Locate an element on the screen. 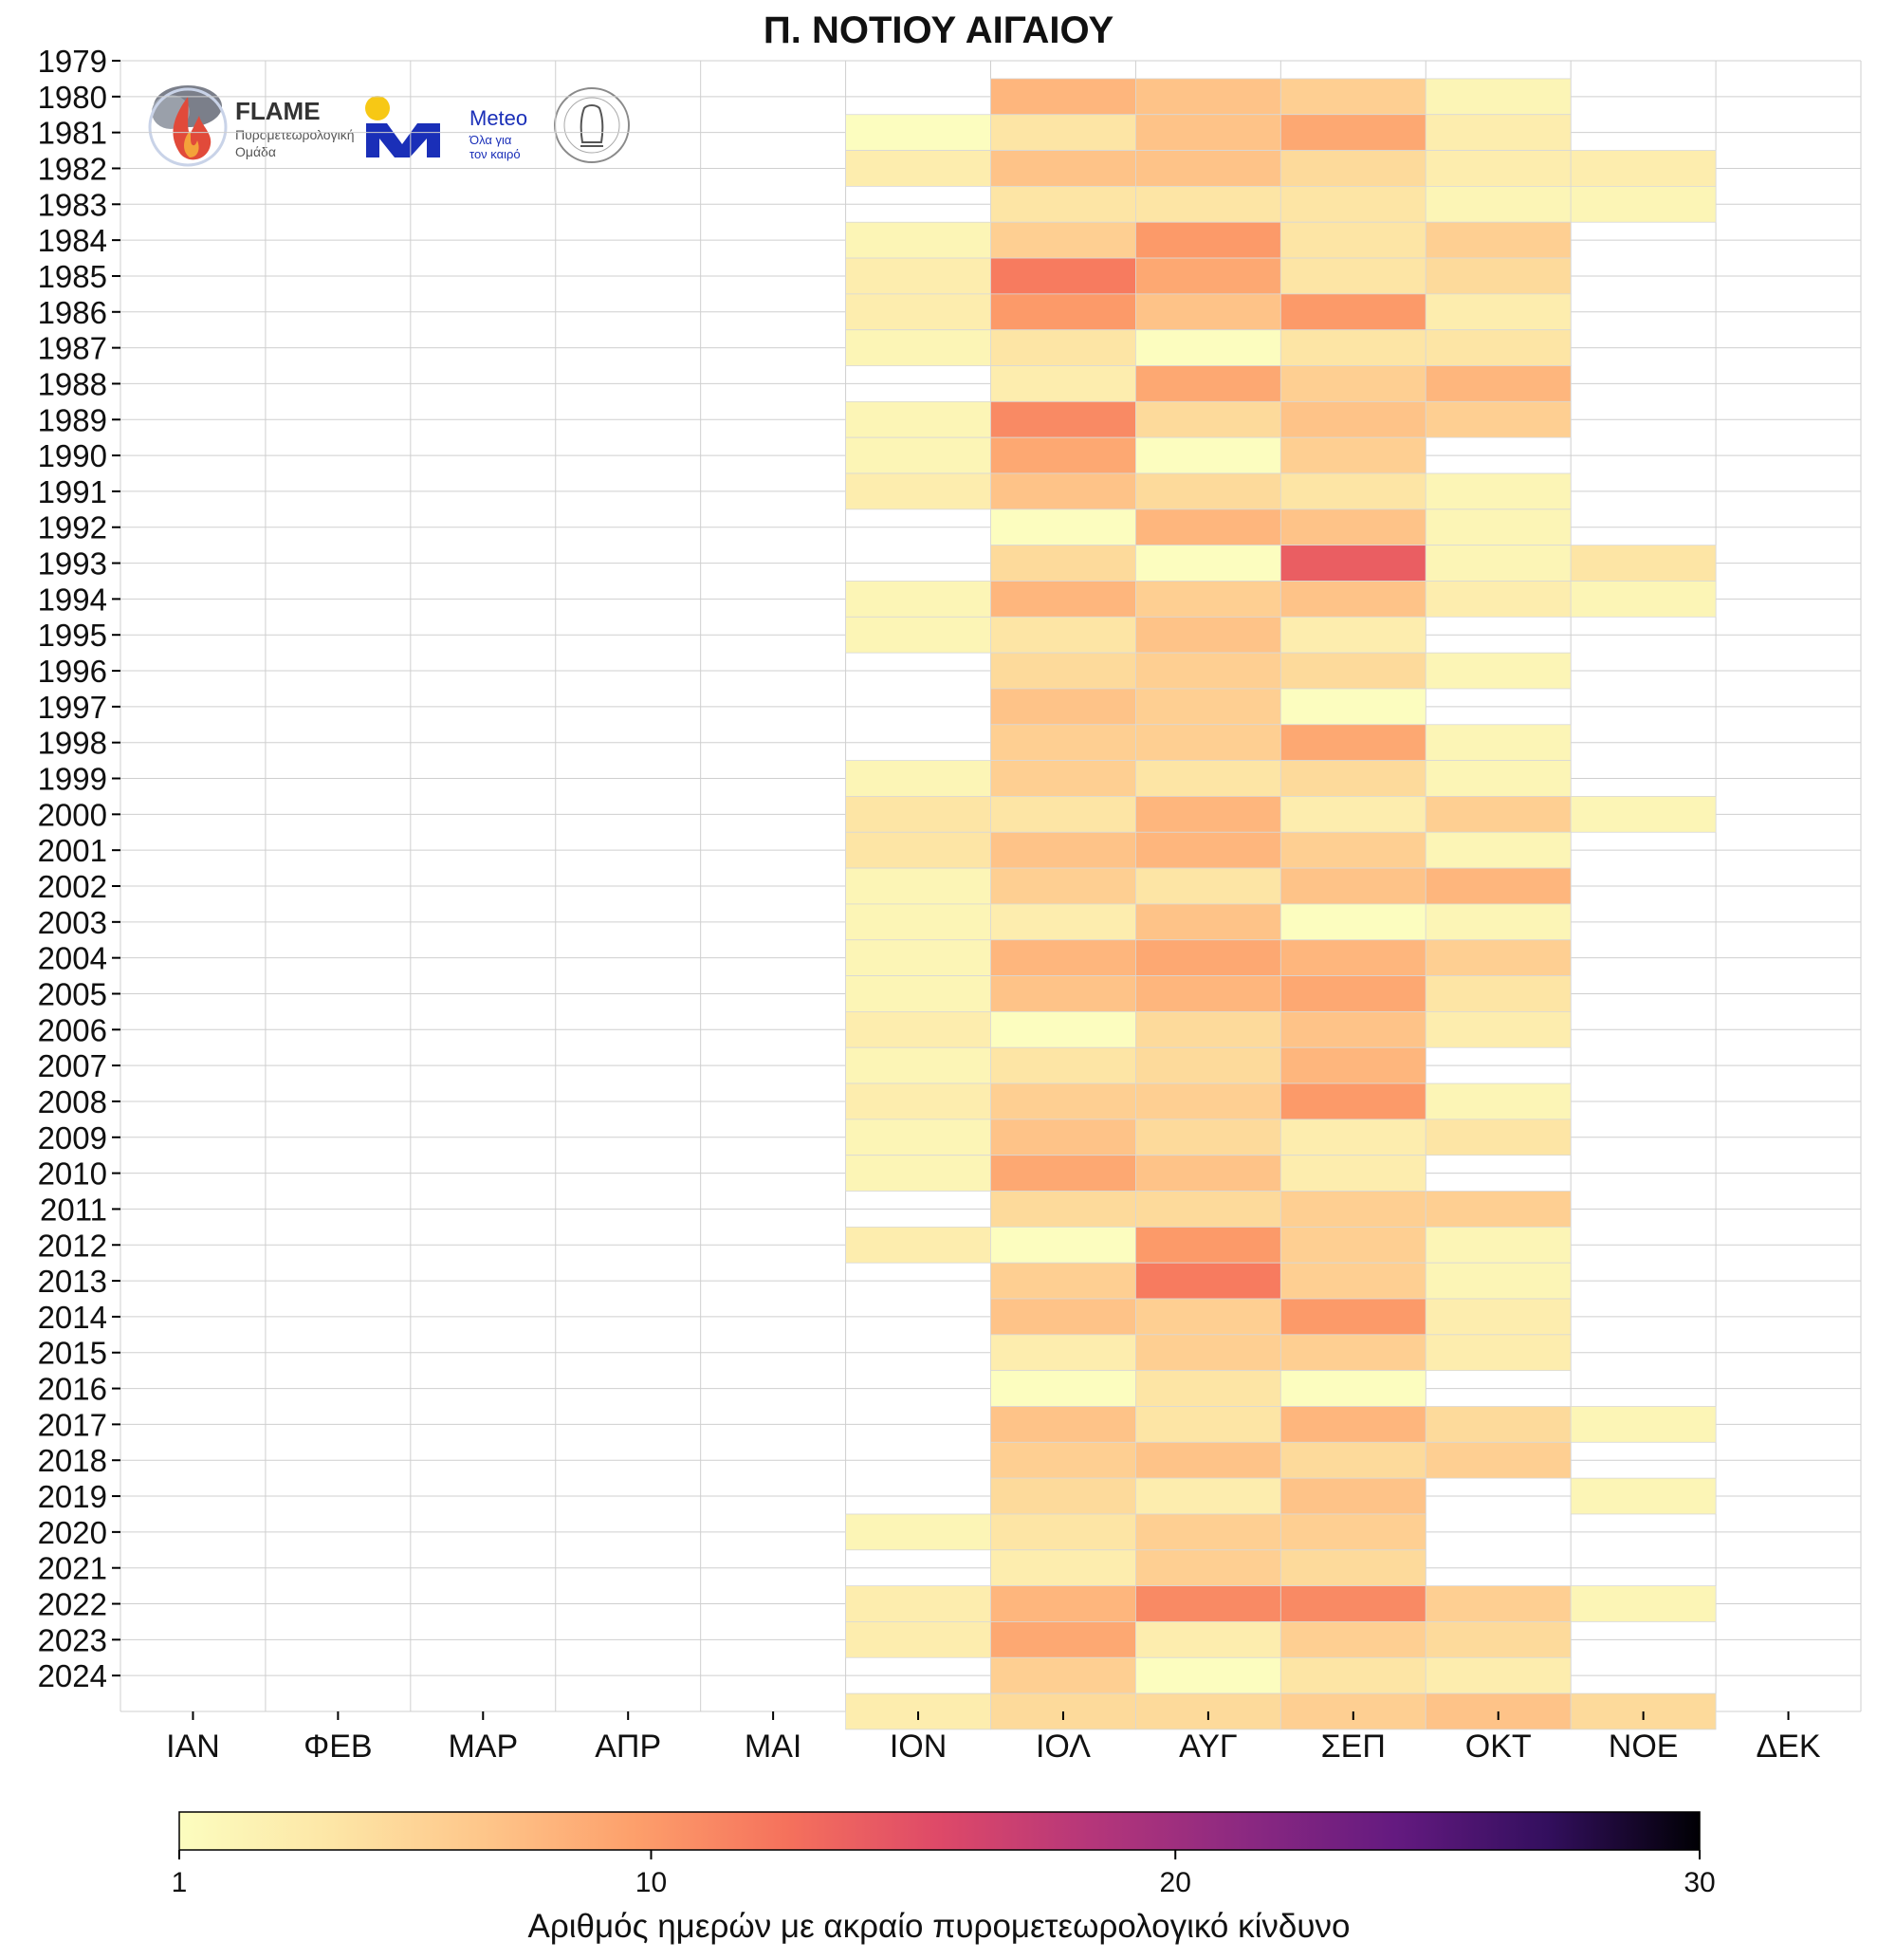 The height and width of the screenshot is (1960, 1877). heatmap-cell-1994-ΙΟΛ is located at coordinates (1063, 635).